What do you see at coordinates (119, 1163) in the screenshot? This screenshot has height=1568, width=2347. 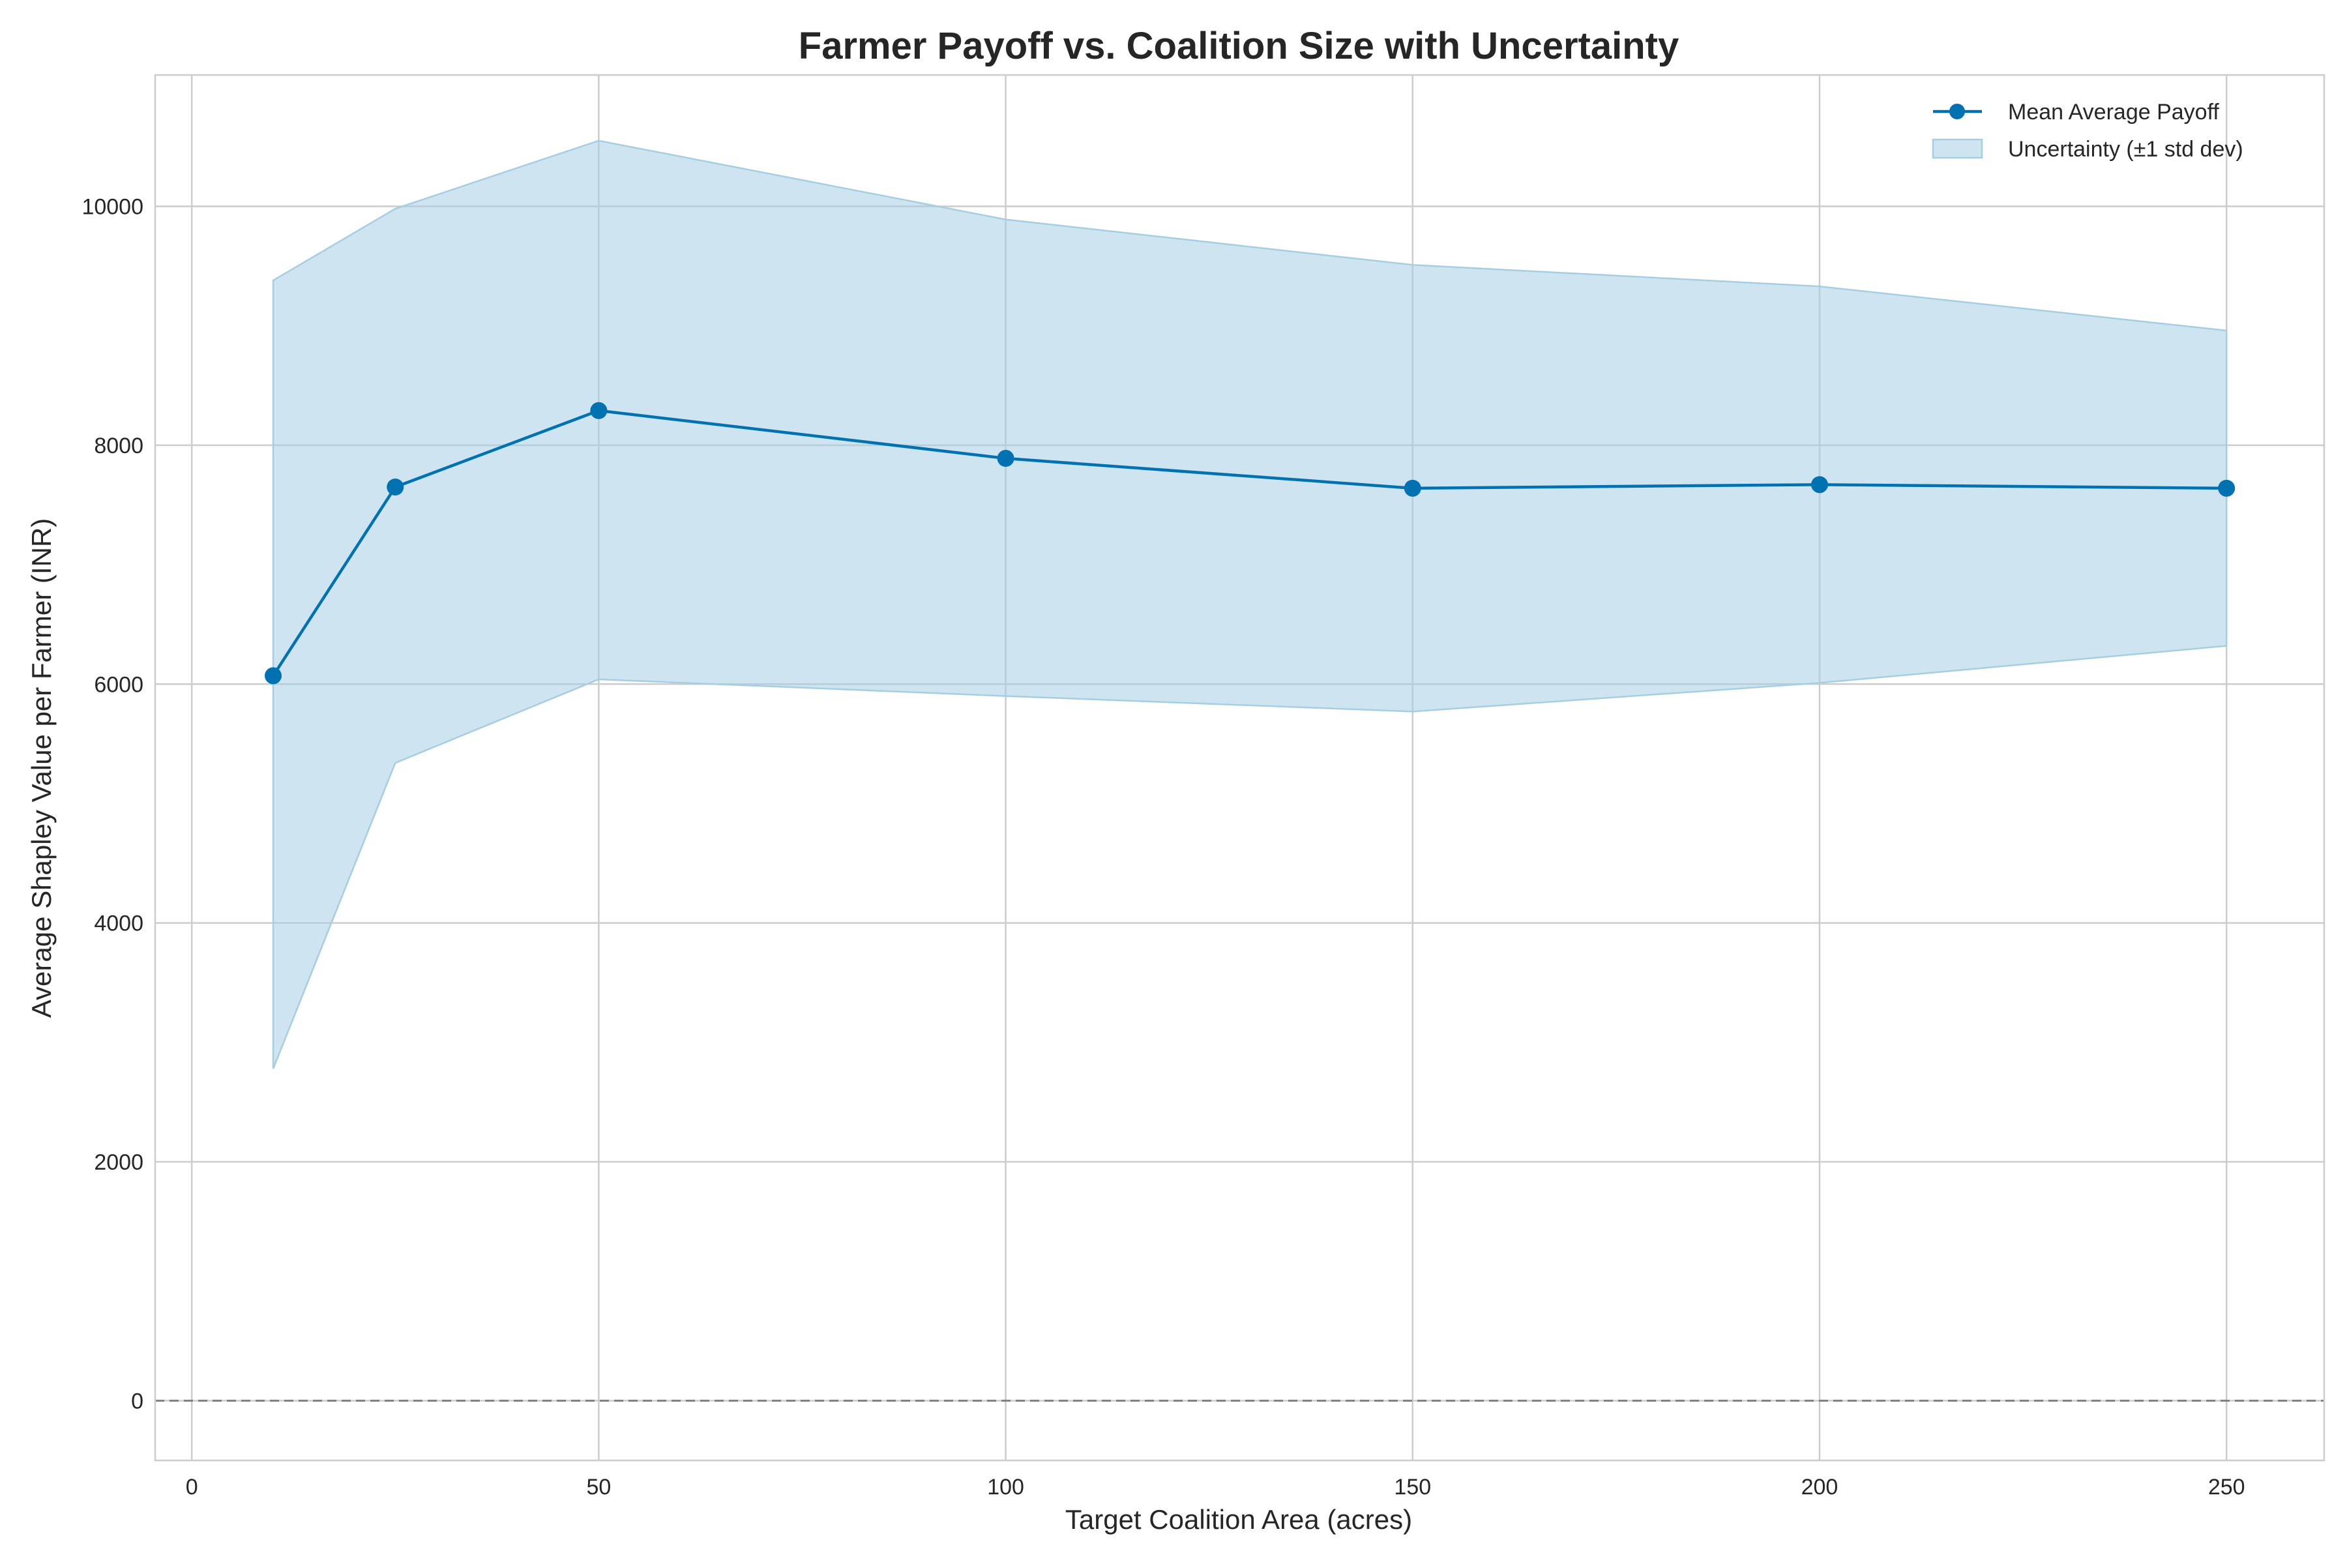 I see `y-tick-label: 2000` at bounding box center [119, 1163].